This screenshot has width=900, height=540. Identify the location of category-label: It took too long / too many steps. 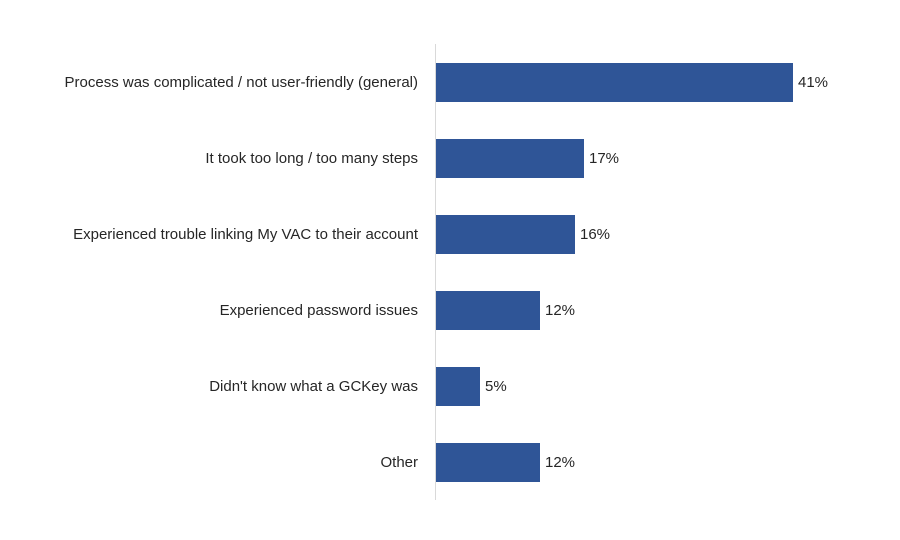
(311, 158).